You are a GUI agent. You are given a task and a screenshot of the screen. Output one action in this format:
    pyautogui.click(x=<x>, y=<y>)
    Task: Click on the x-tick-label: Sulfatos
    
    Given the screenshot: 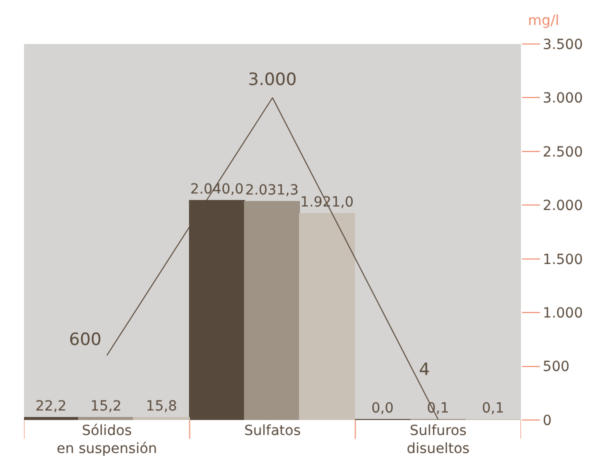 What is the action you would take?
    pyautogui.click(x=272, y=431)
    